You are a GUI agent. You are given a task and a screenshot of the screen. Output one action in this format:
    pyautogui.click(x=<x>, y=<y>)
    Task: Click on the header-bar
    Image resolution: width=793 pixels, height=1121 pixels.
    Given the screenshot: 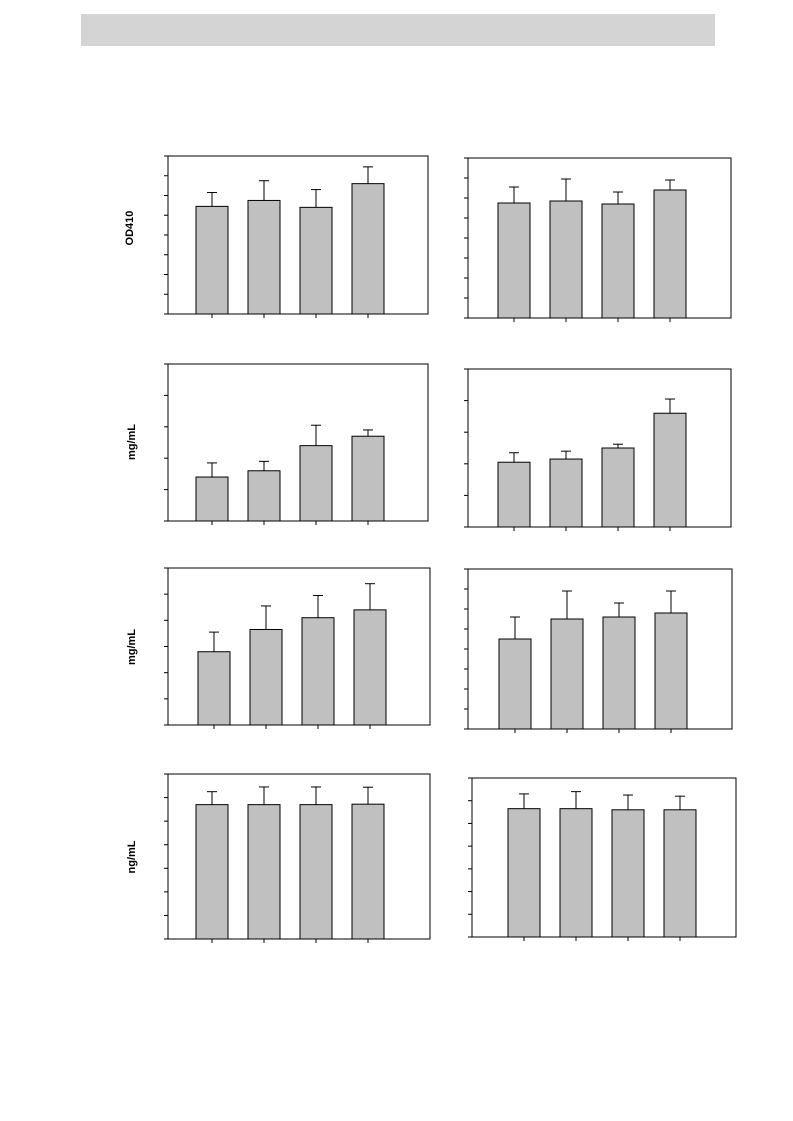 What is the action you would take?
    pyautogui.click(x=398, y=30)
    